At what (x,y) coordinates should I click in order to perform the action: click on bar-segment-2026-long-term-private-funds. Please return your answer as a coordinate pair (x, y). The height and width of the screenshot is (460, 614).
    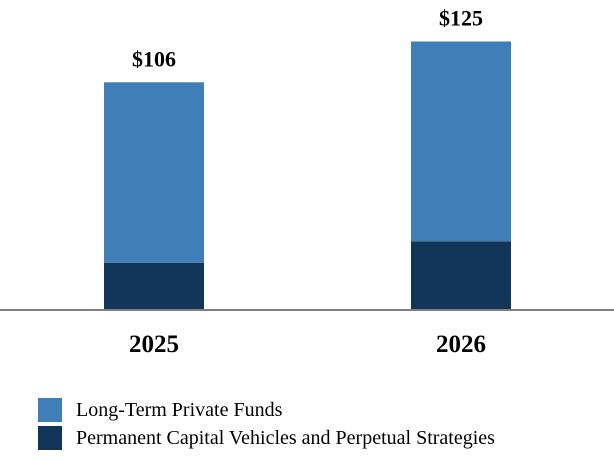
    Looking at the image, I should click on (461, 141).